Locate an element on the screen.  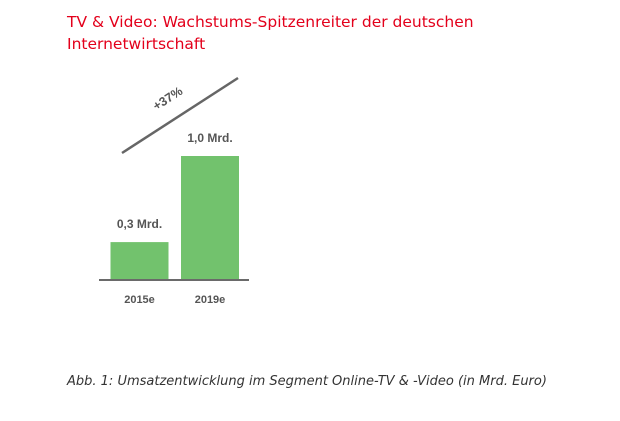
bars-layer: 0,3 Mrd. 2015e 1,0 Mrd. 2019e is located at coordinates (174, 218).